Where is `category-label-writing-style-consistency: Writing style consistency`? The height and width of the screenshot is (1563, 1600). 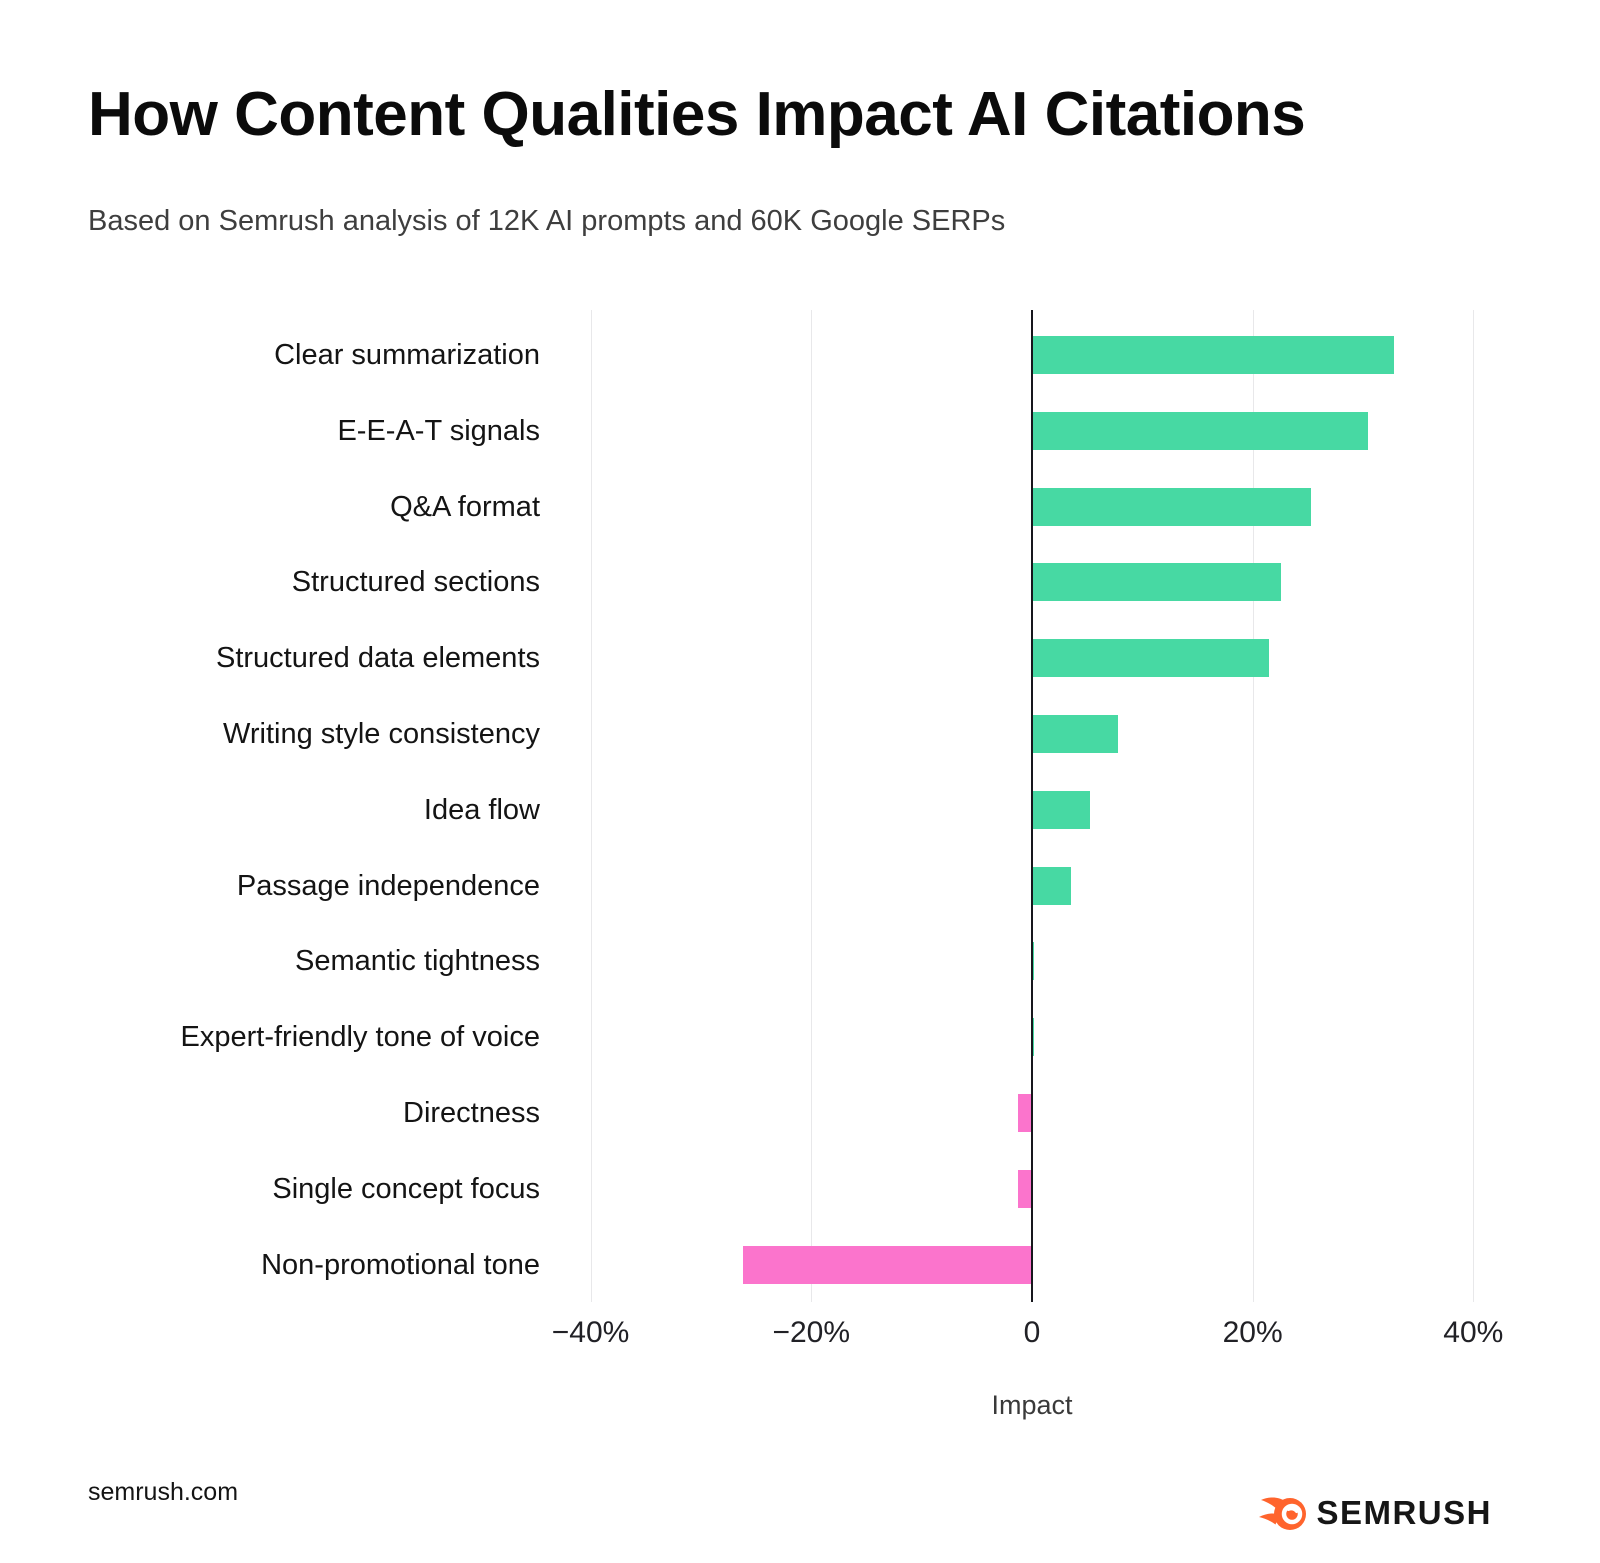 category-label-writing-style-consistency: Writing style consistency is located at coordinates (381, 734).